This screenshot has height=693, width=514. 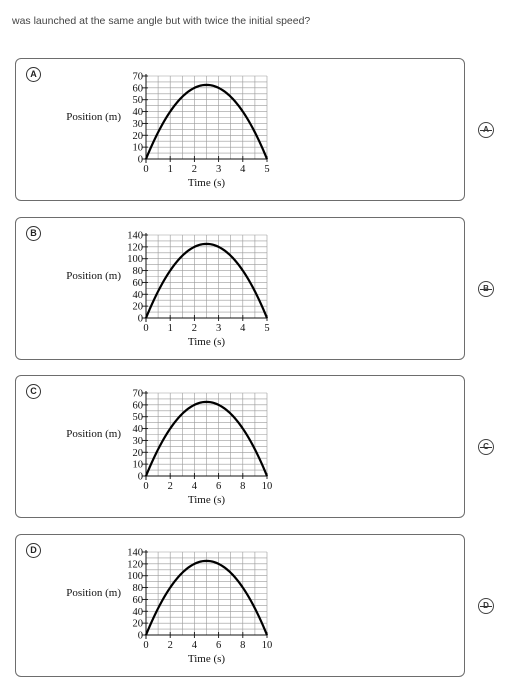 I want to click on x-tick-label: 3, so click(x=218, y=328).